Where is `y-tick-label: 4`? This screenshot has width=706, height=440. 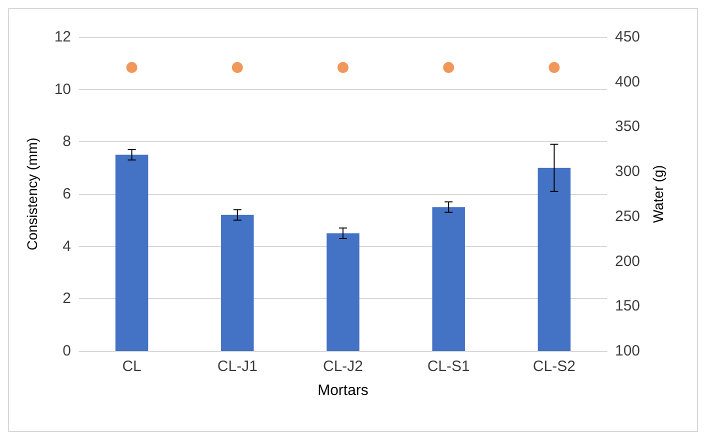 y-tick-label: 4 is located at coordinates (66, 246).